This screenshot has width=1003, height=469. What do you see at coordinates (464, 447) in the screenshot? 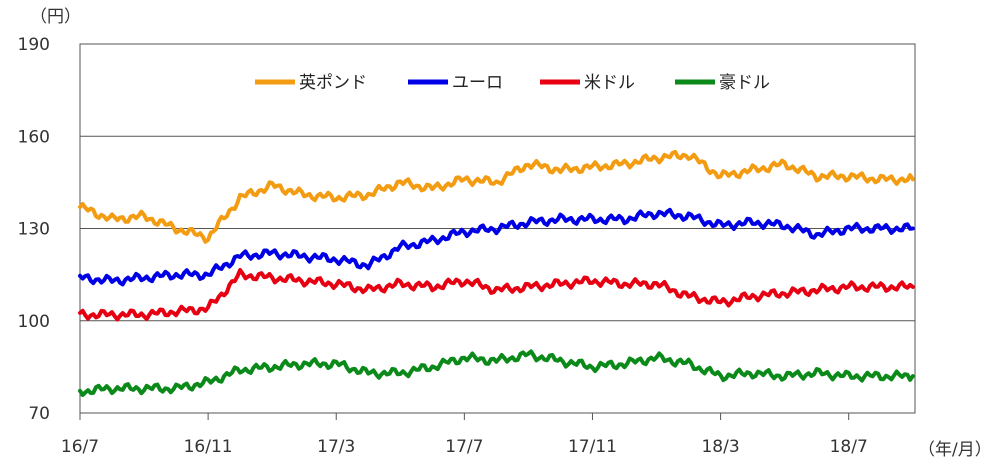
I see `x-tick-label: 17/7` at bounding box center [464, 447].